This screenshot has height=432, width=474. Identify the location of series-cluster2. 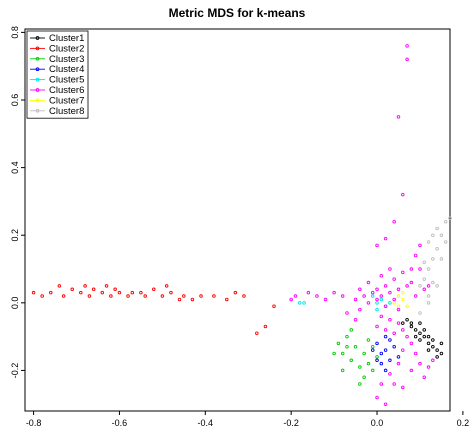
(153, 309).